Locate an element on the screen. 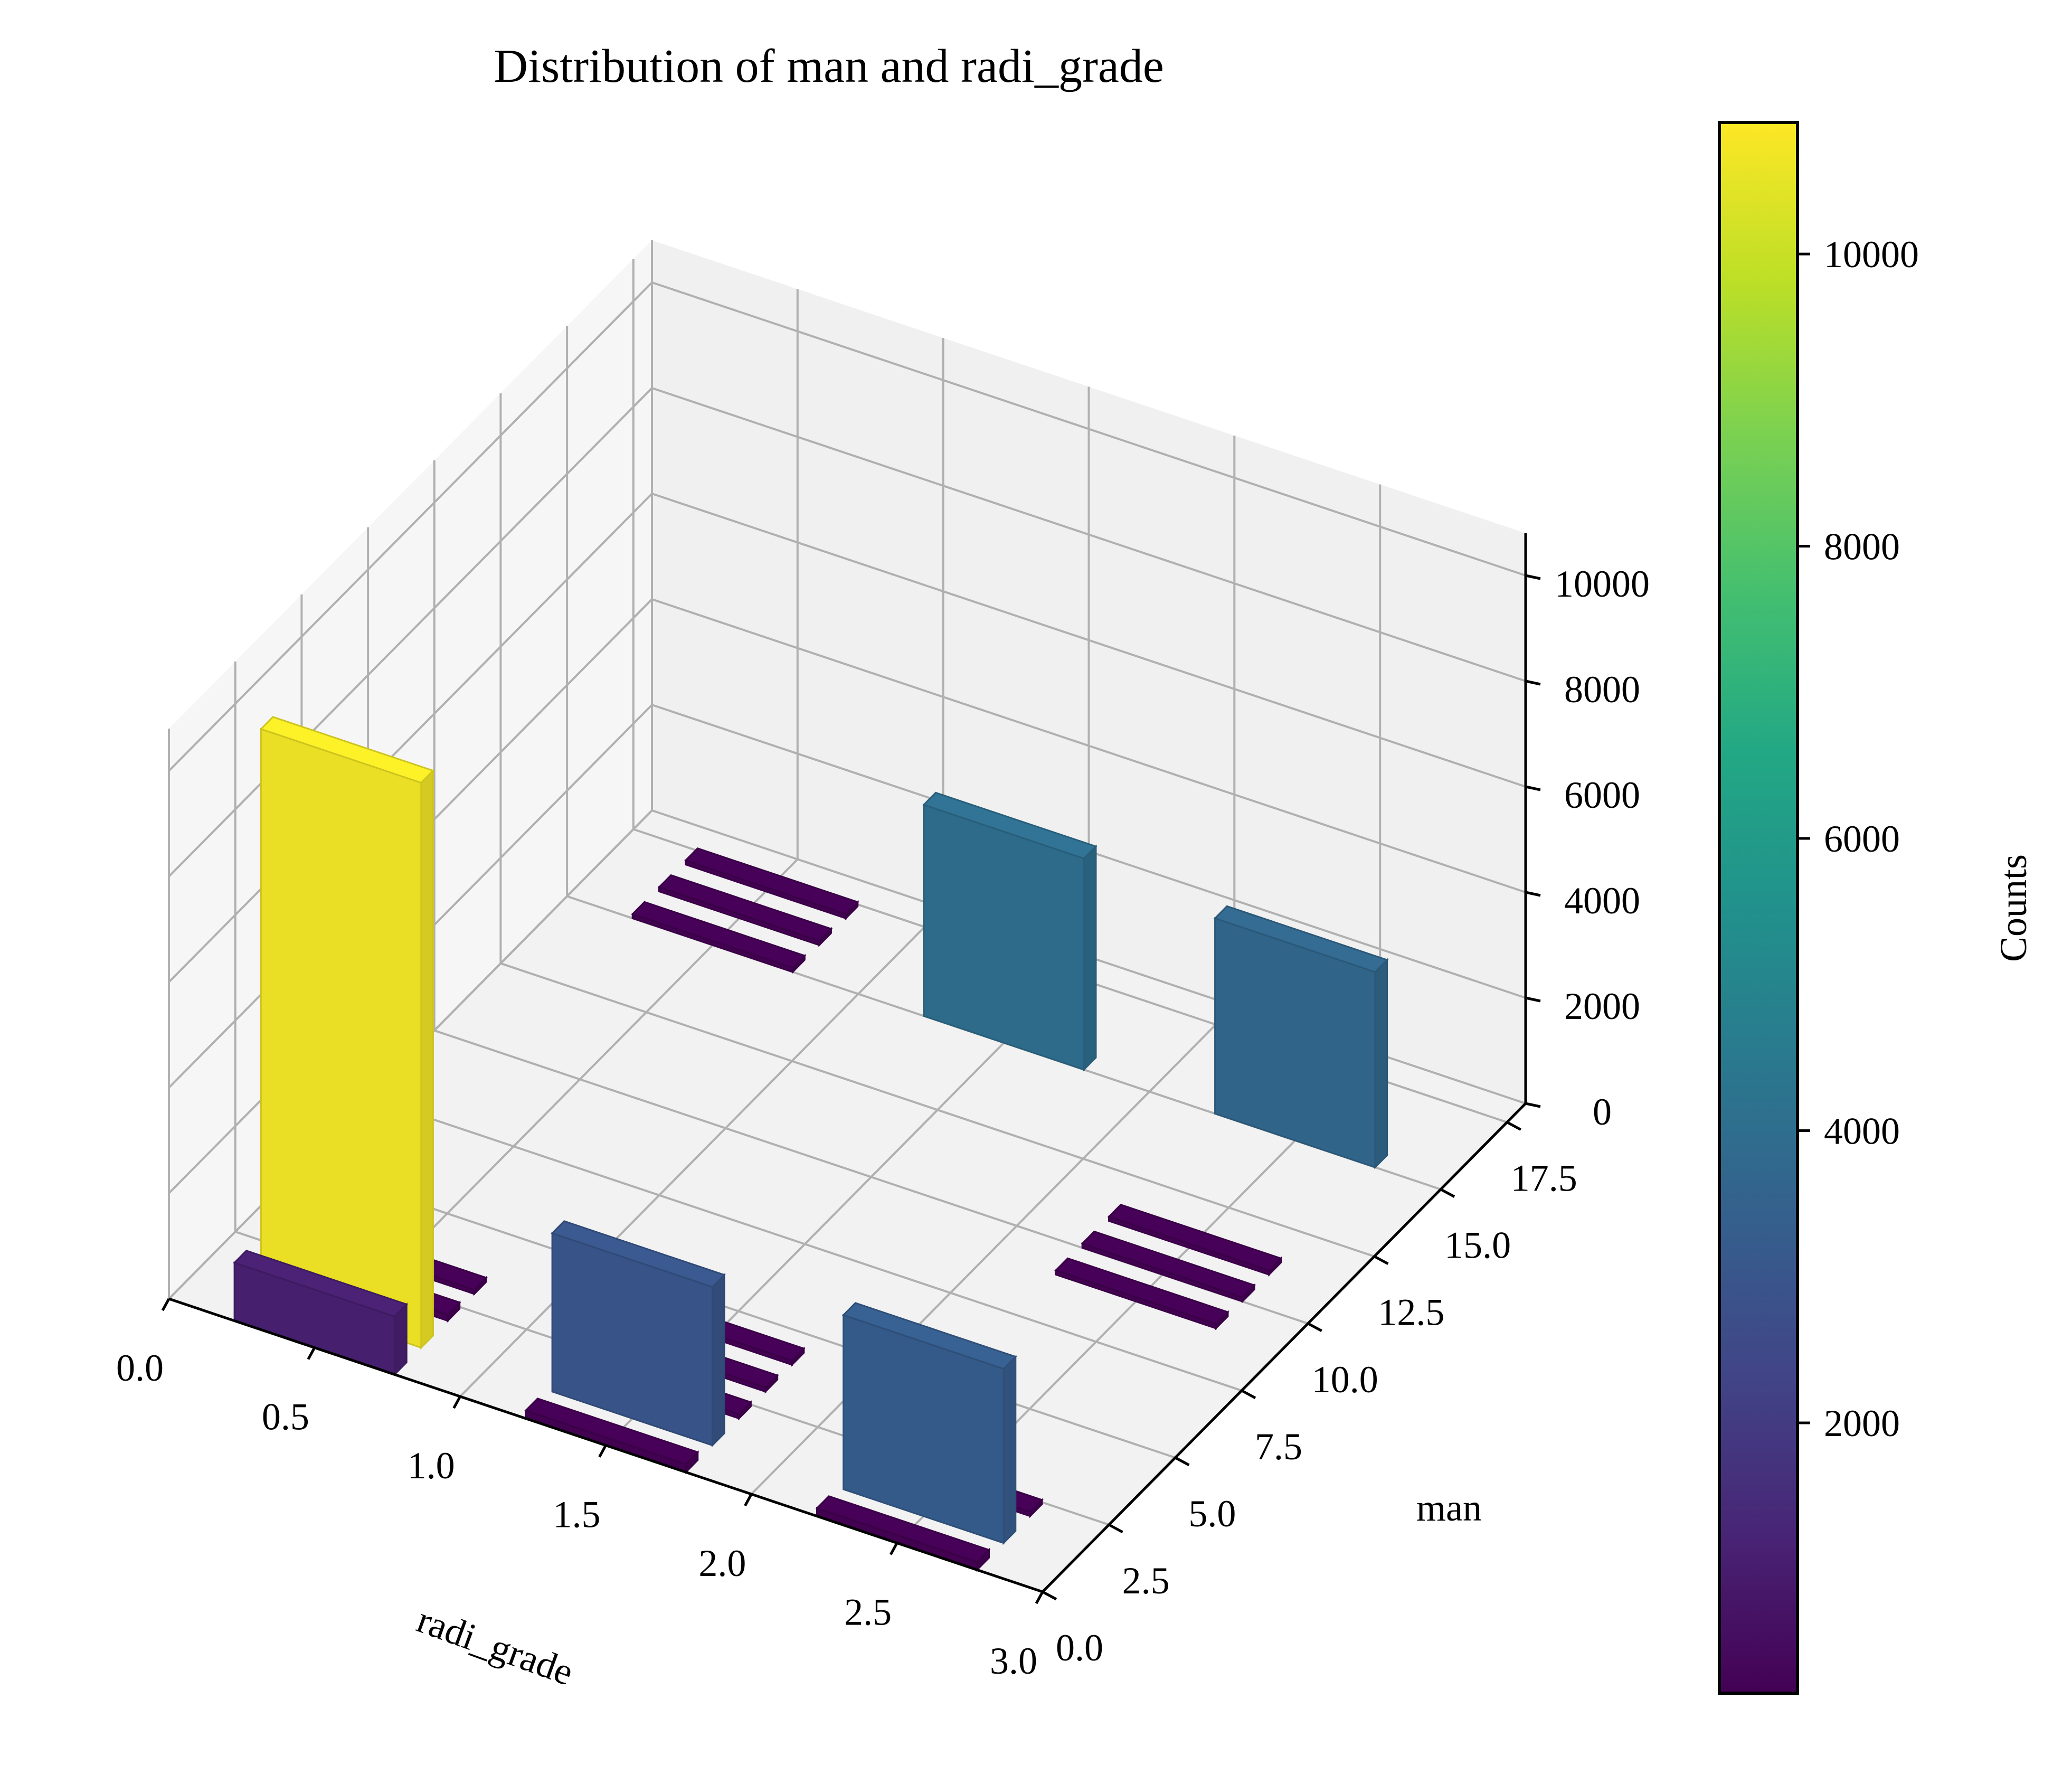 The height and width of the screenshot is (1765, 2072). y-axis-label: man is located at coordinates (1449, 1508).